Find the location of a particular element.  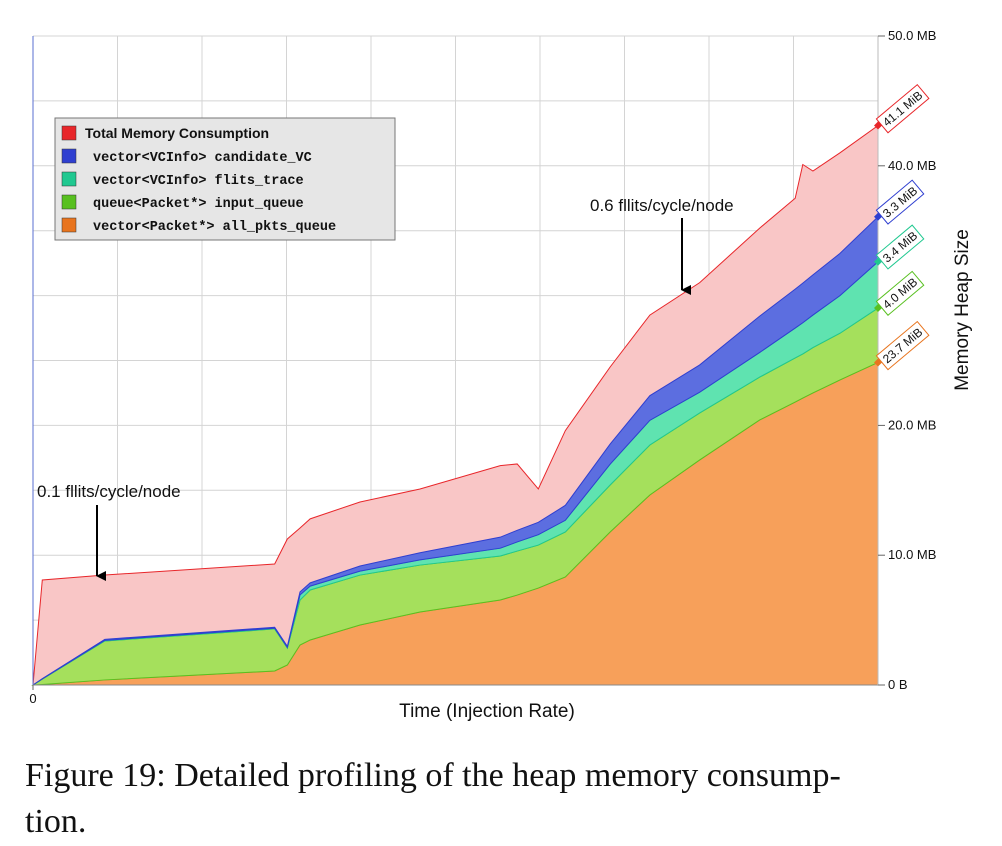

annotation-text: 0.1 fllits/cycle/node is located at coordinates (109, 491).